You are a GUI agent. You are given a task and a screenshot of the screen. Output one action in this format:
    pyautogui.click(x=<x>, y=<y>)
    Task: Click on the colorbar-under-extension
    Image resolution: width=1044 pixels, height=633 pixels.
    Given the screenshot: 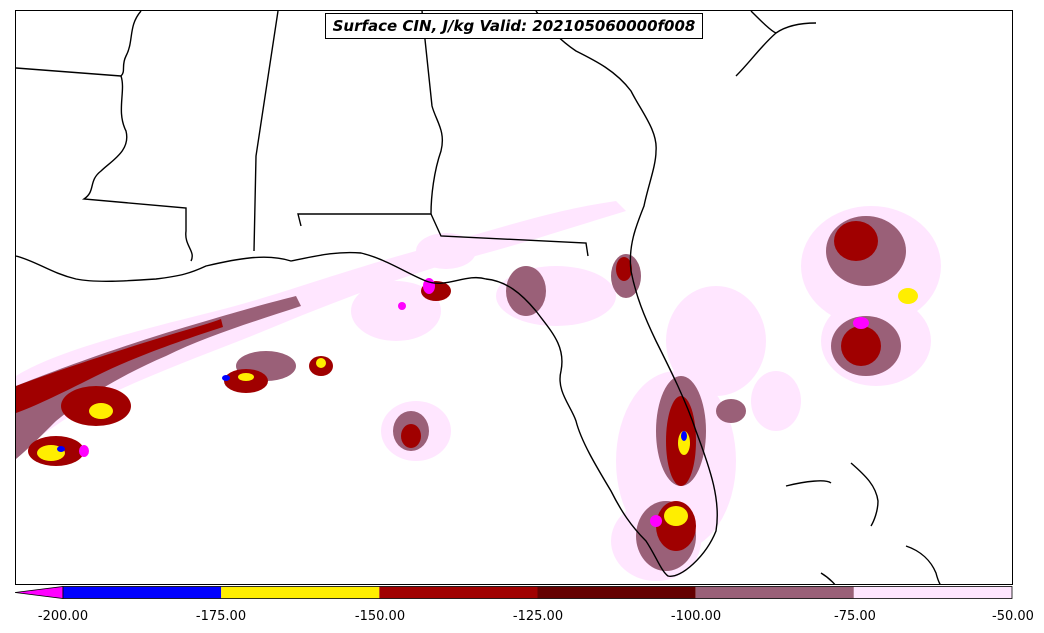 What is the action you would take?
    pyautogui.click(x=39, y=592)
    